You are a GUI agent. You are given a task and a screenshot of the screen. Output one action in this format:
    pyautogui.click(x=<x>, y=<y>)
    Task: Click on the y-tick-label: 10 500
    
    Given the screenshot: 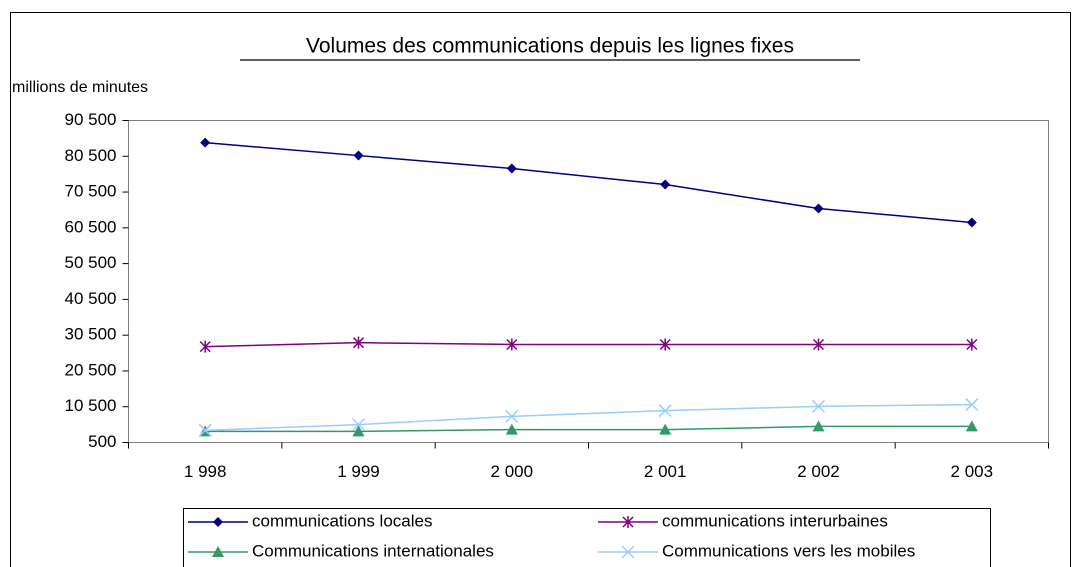 What is the action you would take?
    pyautogui.click(x=91, y=405)
    